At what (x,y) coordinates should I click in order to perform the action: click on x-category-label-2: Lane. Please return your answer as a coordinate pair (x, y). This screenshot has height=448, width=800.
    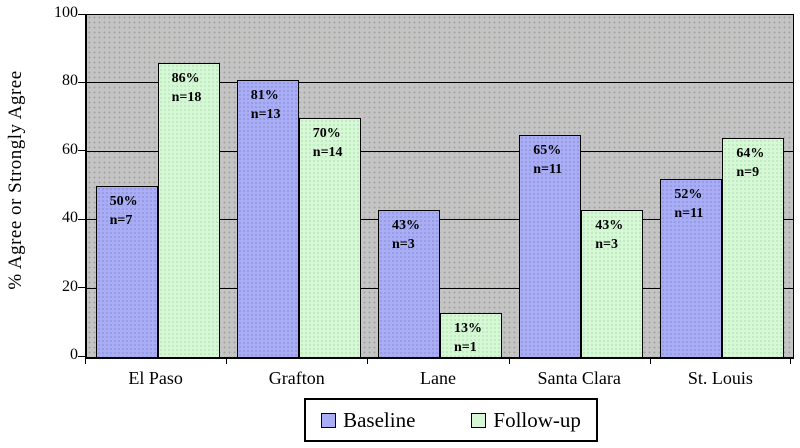
    Looking at the image, I should click on (437, 378).